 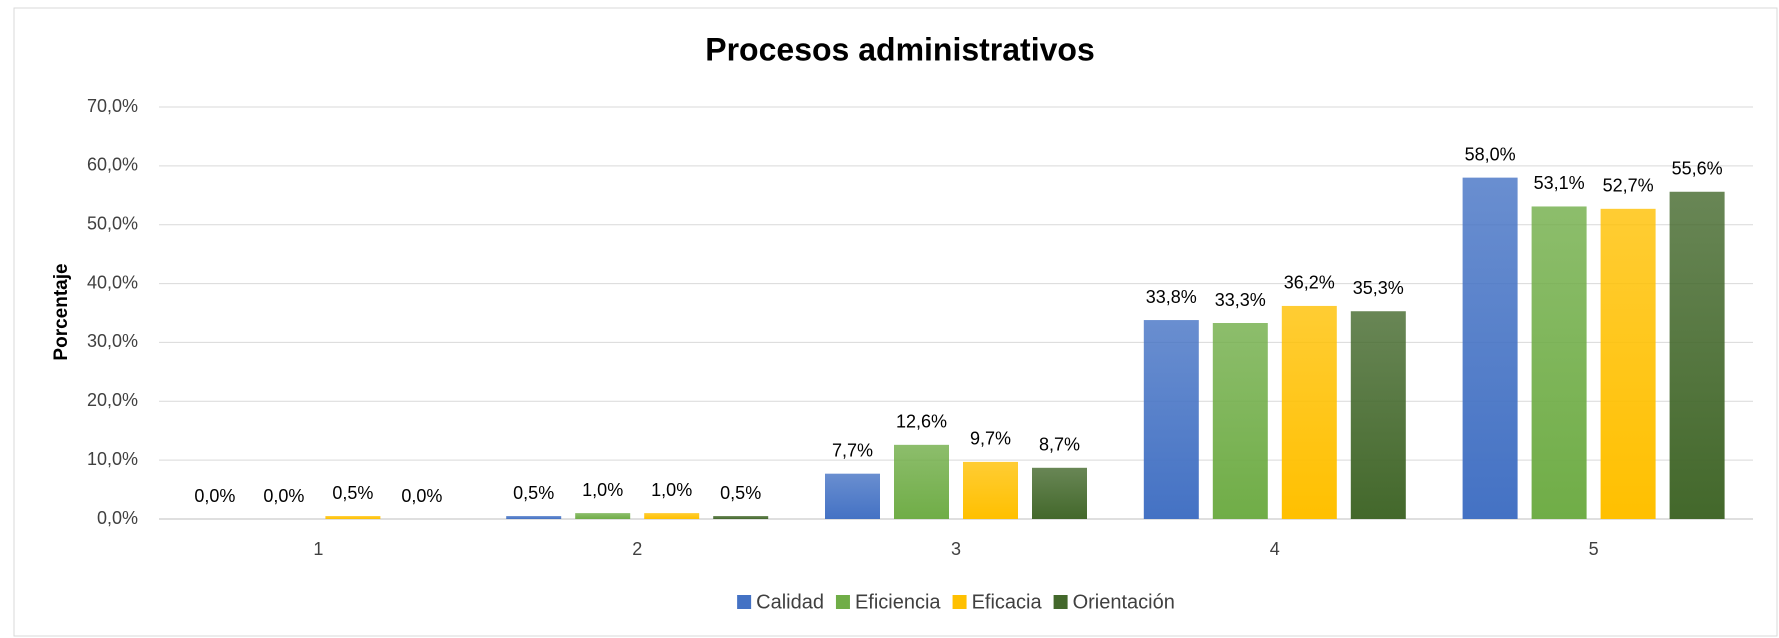 What do you see at coordinates (1594, 549) in the screenshot?
I see `x-tick-label: 5` at bounding box center [1594, 549].